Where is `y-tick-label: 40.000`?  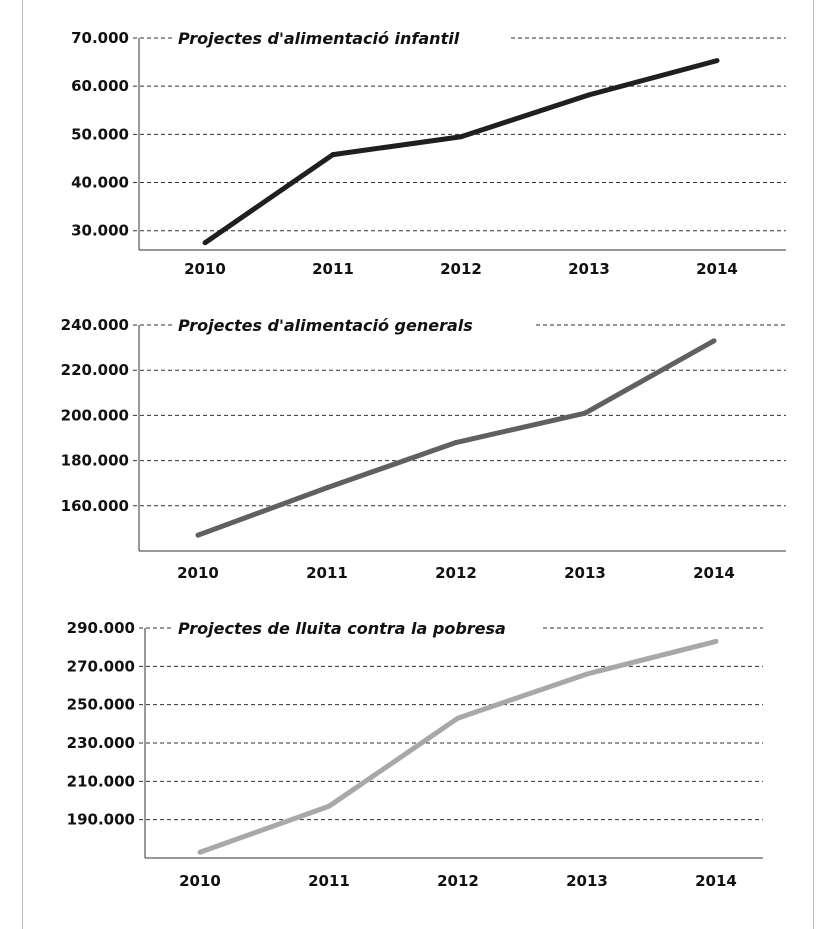 y-tick-label: 40.000 is located at coordinates (100, 183).